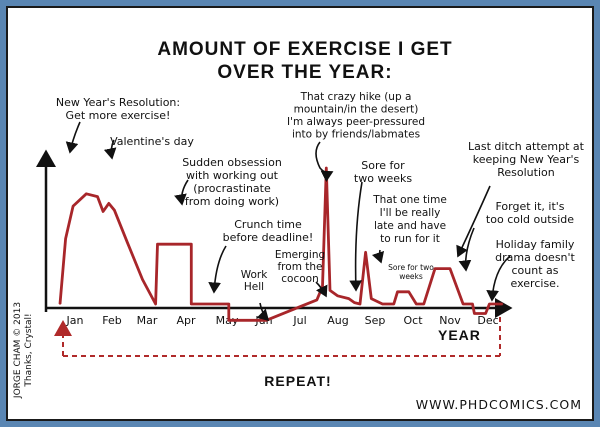 The image size is (600, 427). I want to click on annotation-resolution-line-1: Get more exercise!, so click(118, 115).